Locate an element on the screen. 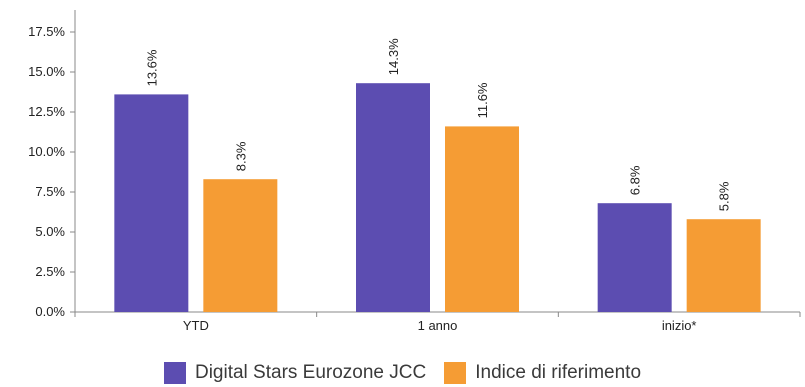 This screenshot has width=805, height=387. y-tick-label: 0.0% is located at coordinates (50, 311).